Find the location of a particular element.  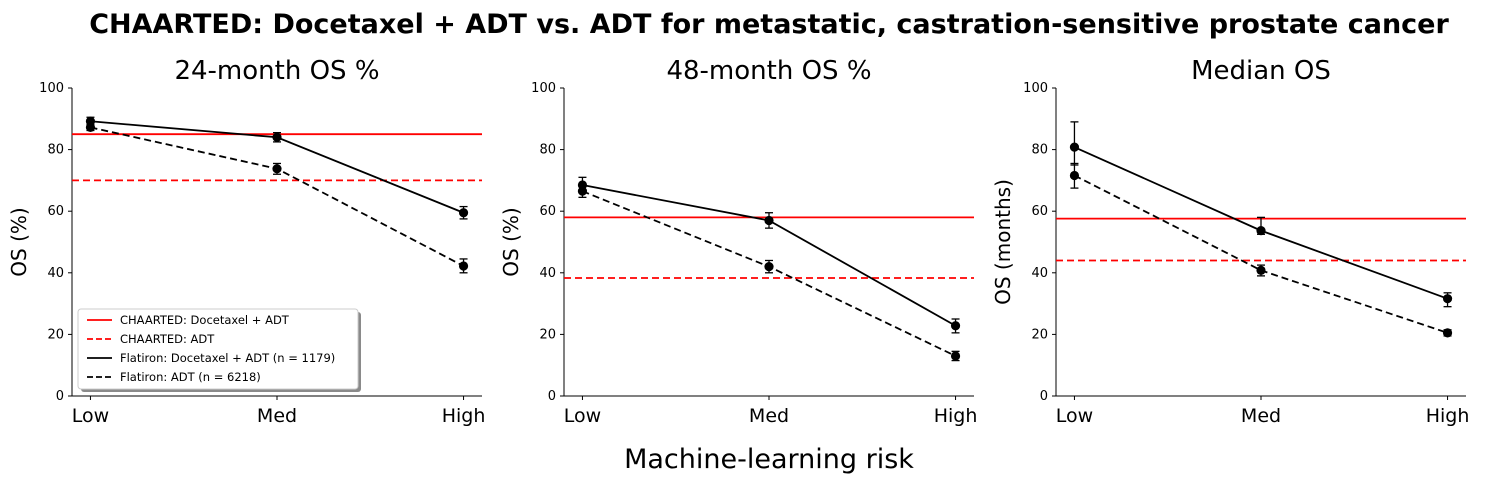

legend-label: Flatiron: Docetaxel + ADT (n = 1179) is located at coordinates (227, 358).